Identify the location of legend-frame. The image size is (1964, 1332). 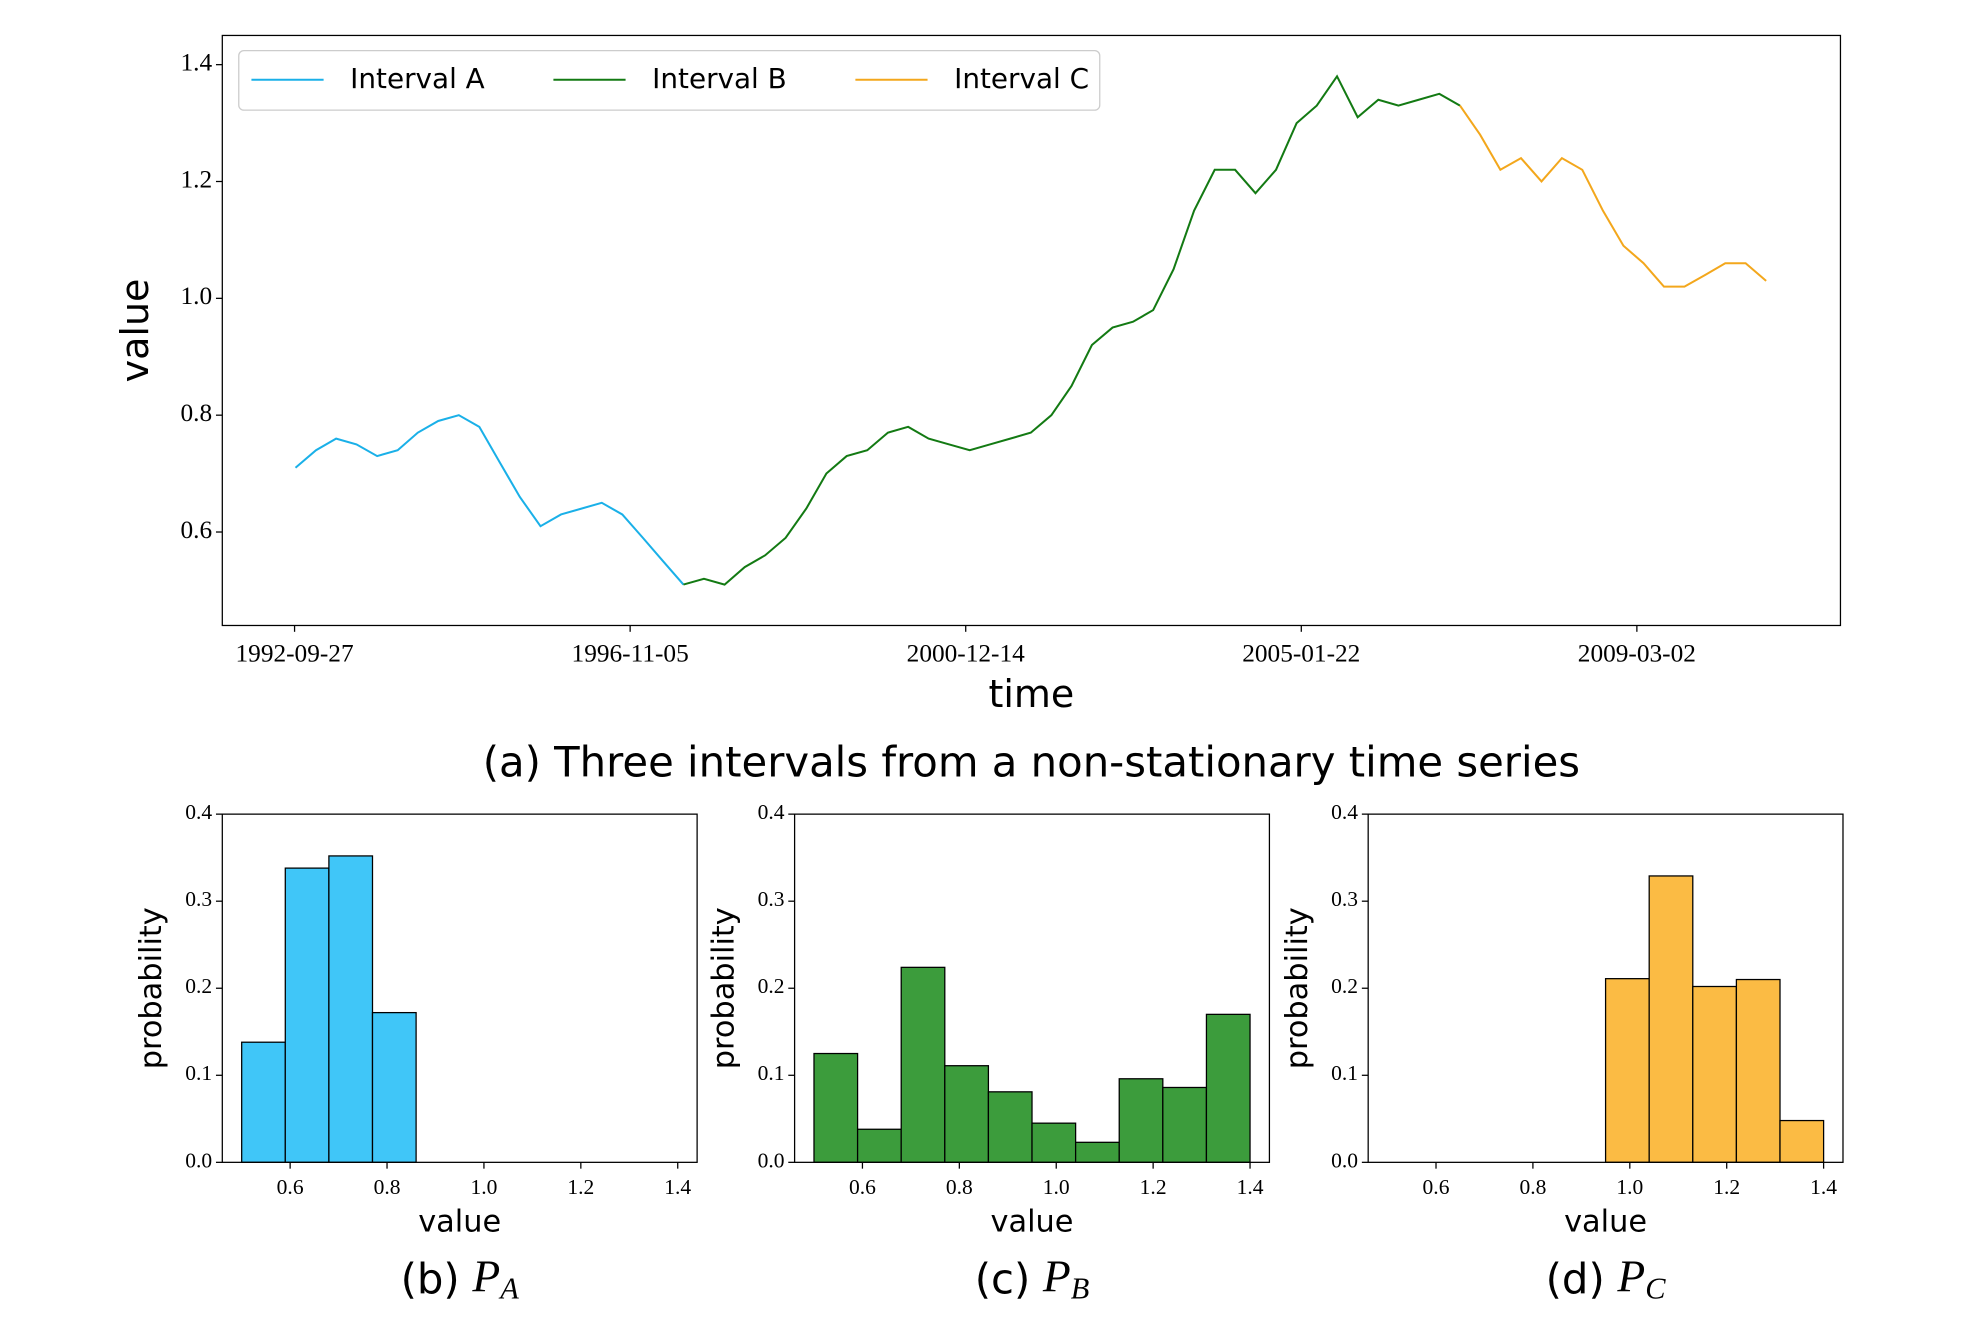
(669, 80).